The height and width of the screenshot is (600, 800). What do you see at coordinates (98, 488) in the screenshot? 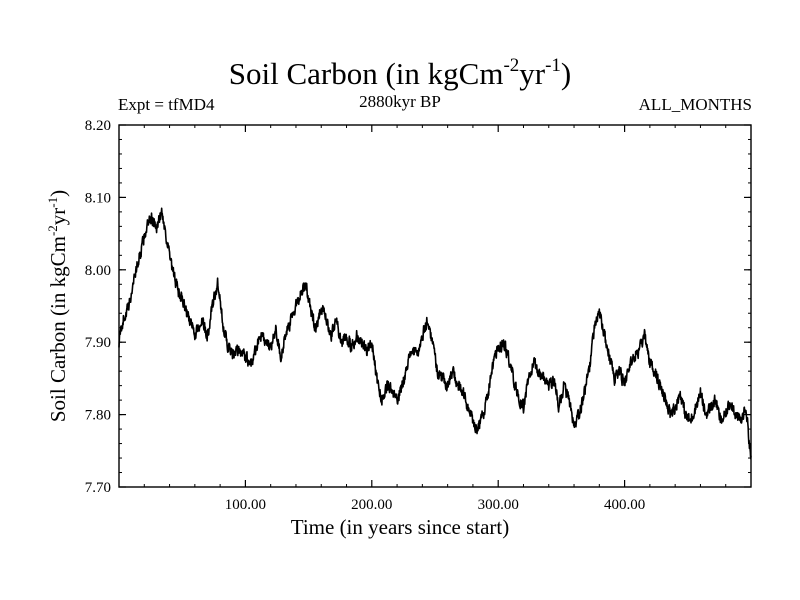
I see `y-tick-label-0: 7.70` at bounding box center [98, 488].